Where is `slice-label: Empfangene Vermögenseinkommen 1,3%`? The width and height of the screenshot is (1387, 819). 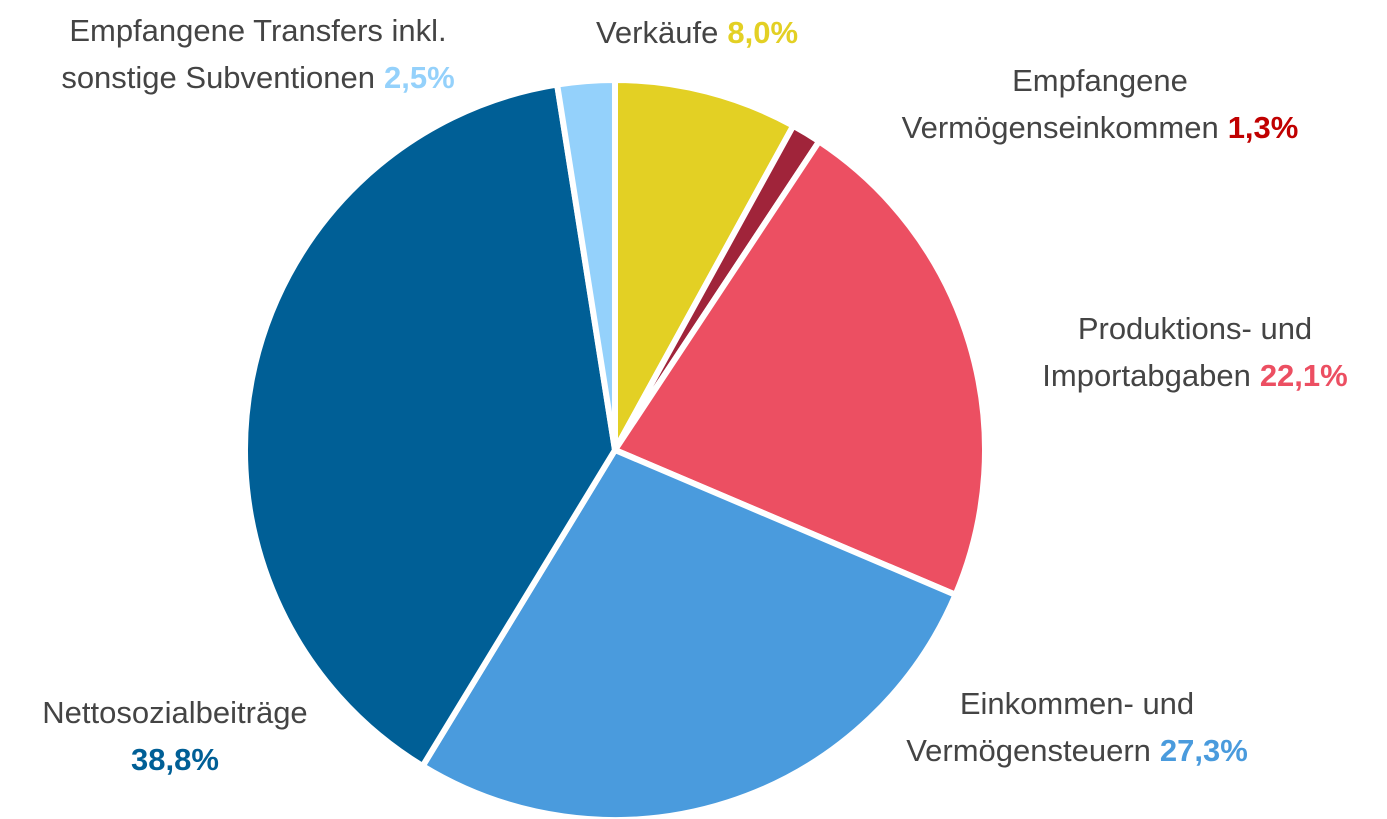
slice-label: Empfangene Vermögenseinkommen 1,3% is located at coordinates (1100, 104).